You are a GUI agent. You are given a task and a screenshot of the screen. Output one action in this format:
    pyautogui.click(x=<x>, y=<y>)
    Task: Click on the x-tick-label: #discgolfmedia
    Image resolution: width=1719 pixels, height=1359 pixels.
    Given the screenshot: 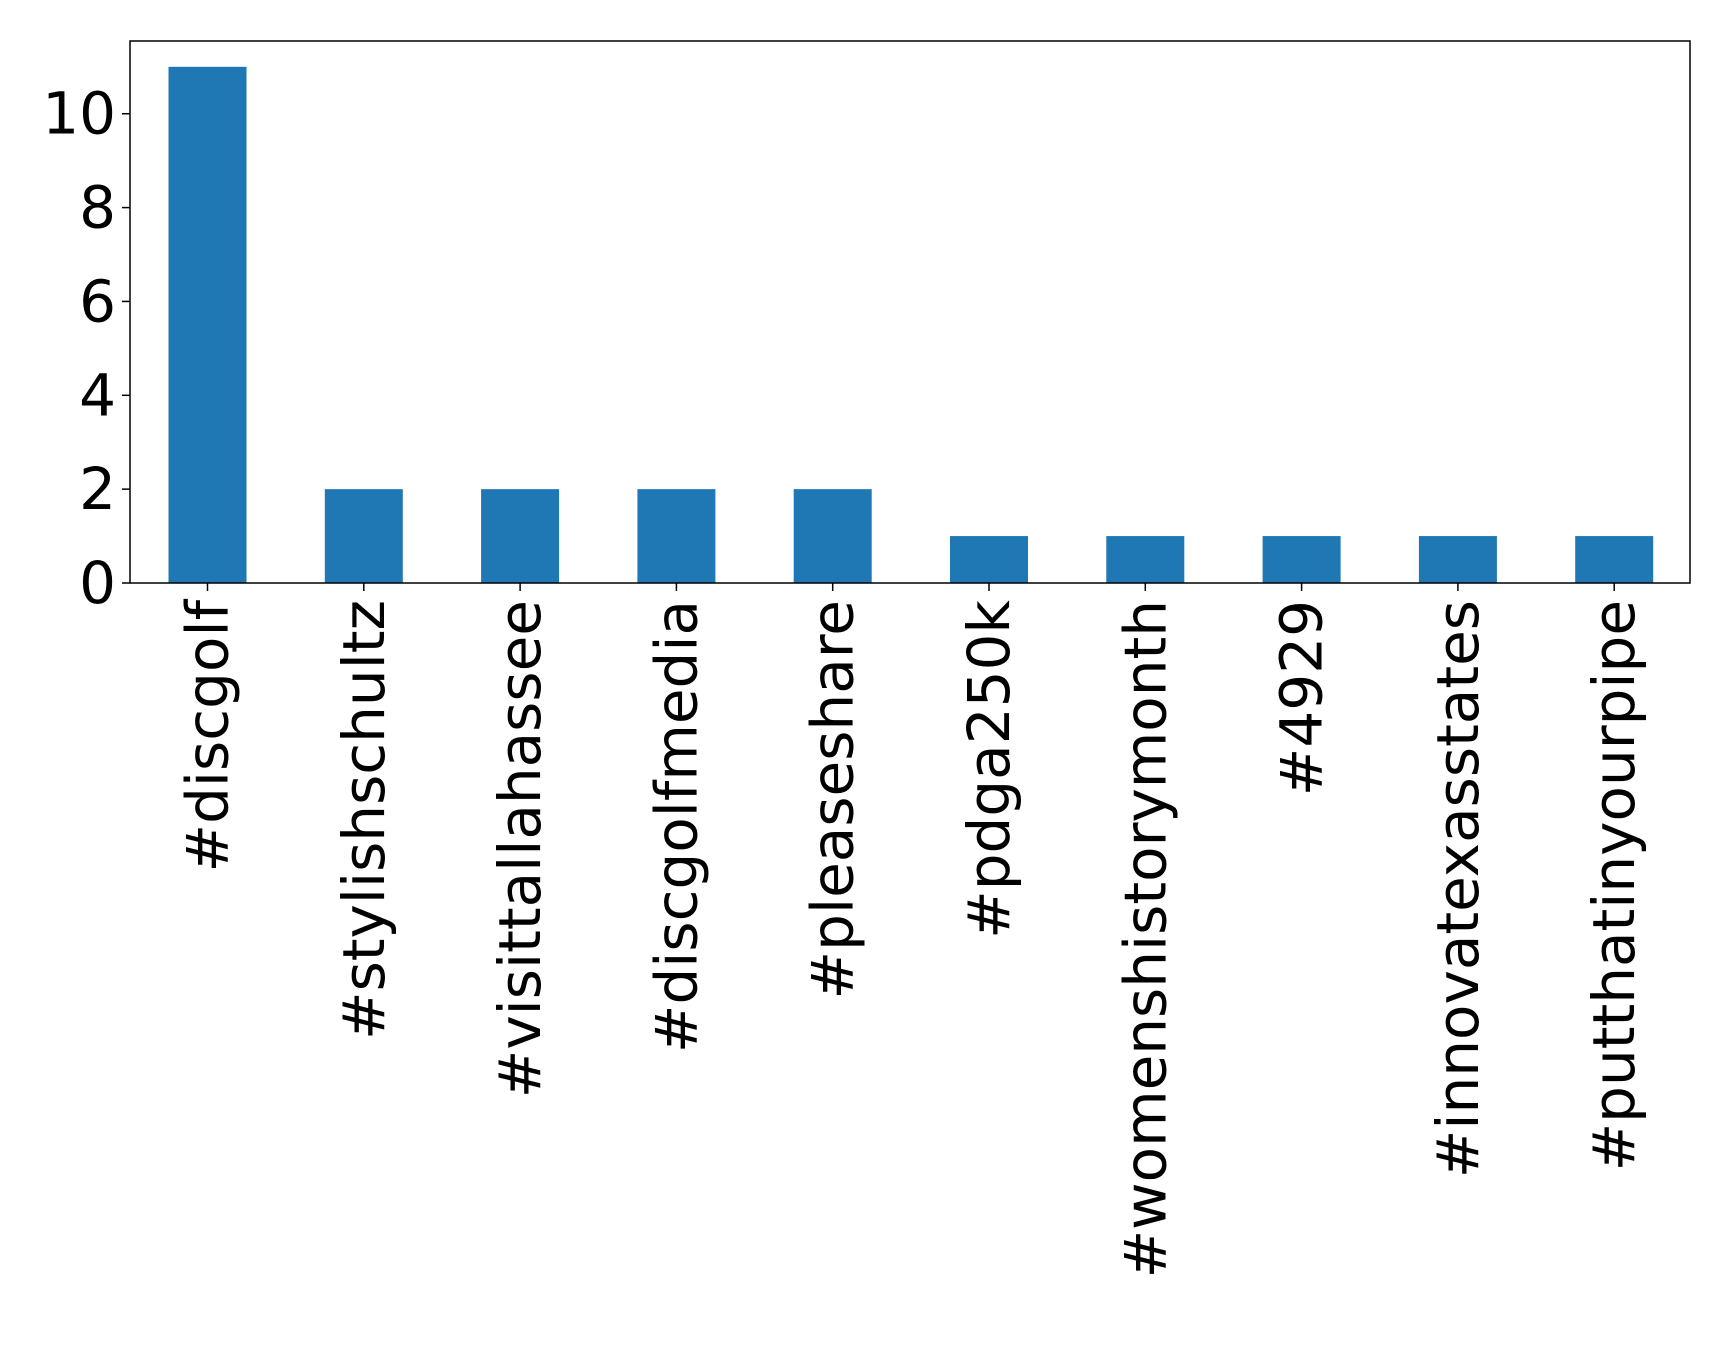 What is the action you would take?
    pyautogui.click(x=676, y=826)
    